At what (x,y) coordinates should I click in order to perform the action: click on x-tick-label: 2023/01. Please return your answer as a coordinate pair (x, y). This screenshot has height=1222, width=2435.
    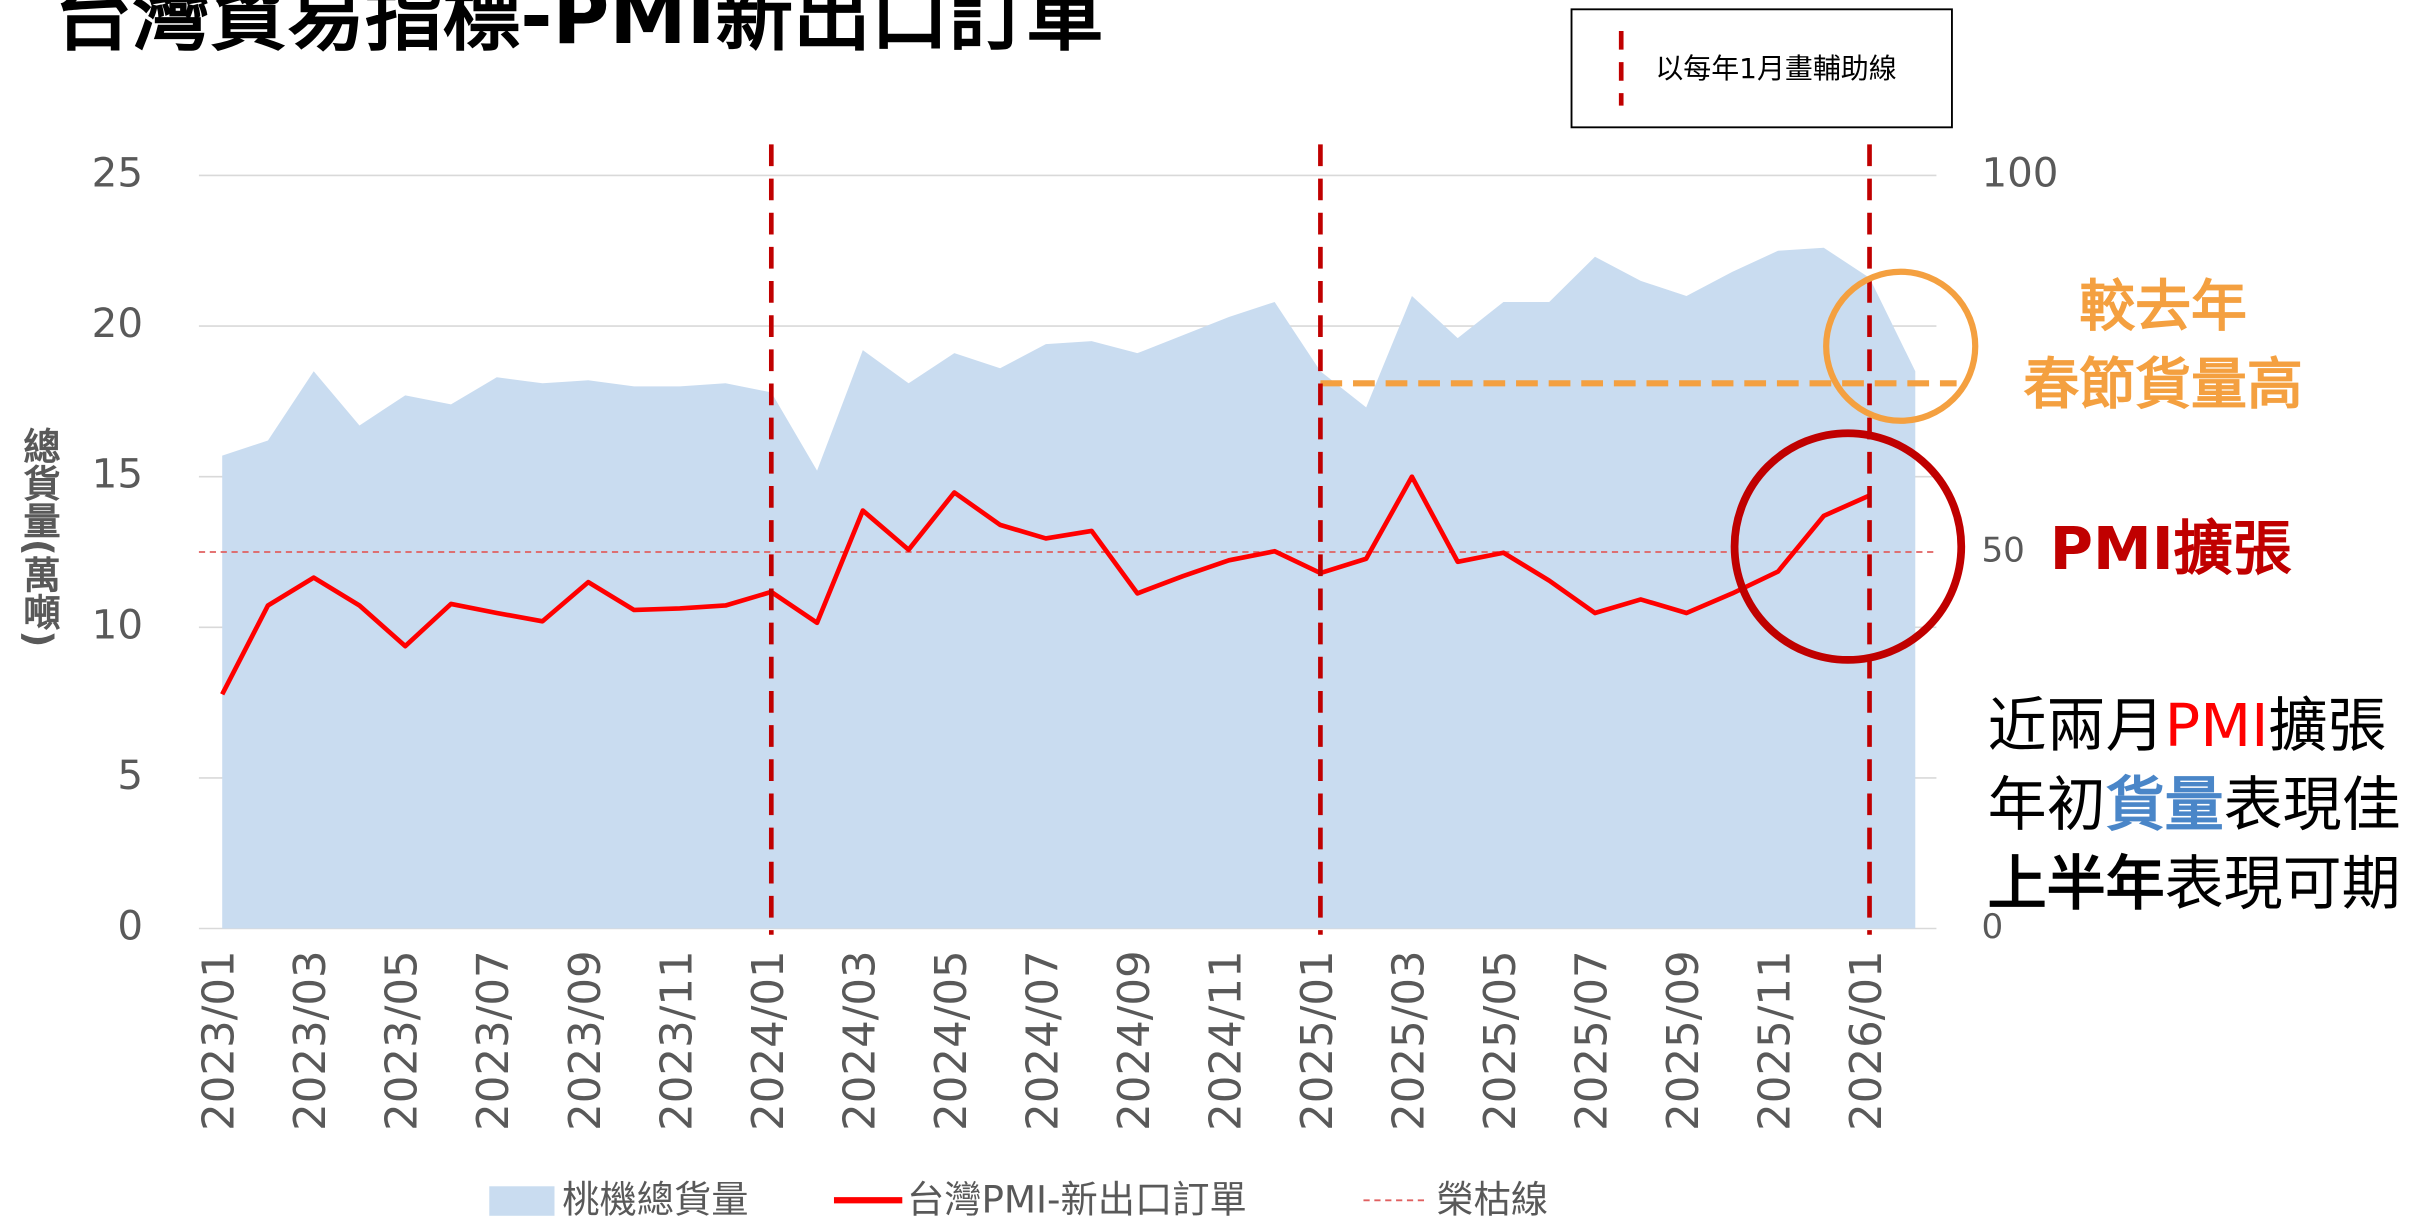
    Looking at the image, I should click on (220, 1040).